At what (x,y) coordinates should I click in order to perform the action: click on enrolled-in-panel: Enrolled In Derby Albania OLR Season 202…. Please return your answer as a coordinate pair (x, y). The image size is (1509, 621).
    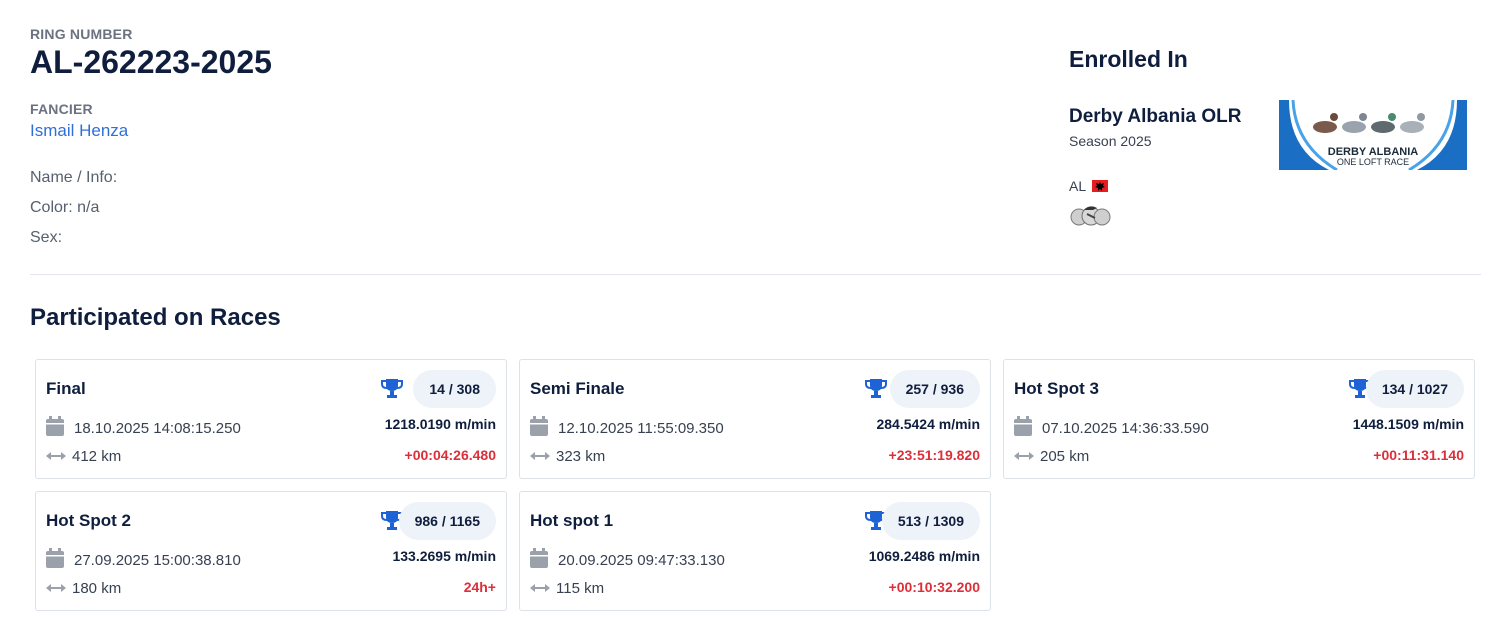
    Looking at the image, I should click on (1279, 136).